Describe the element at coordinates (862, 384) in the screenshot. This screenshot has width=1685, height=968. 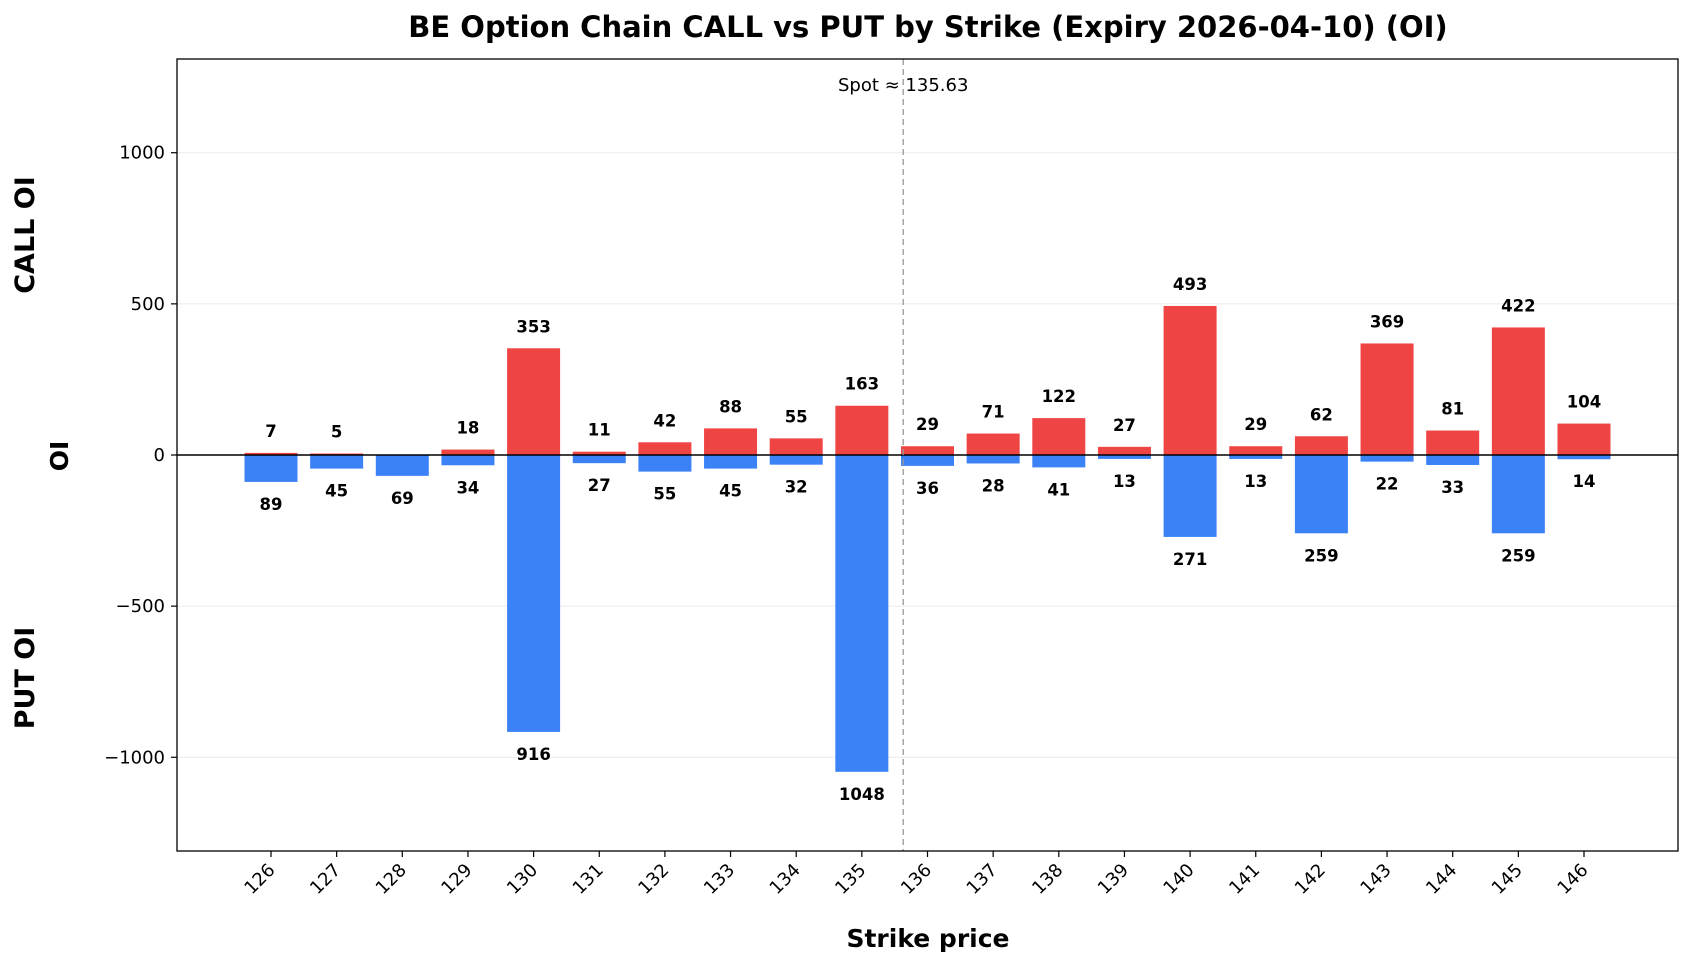
I see `call-value-label: 163` at that location.